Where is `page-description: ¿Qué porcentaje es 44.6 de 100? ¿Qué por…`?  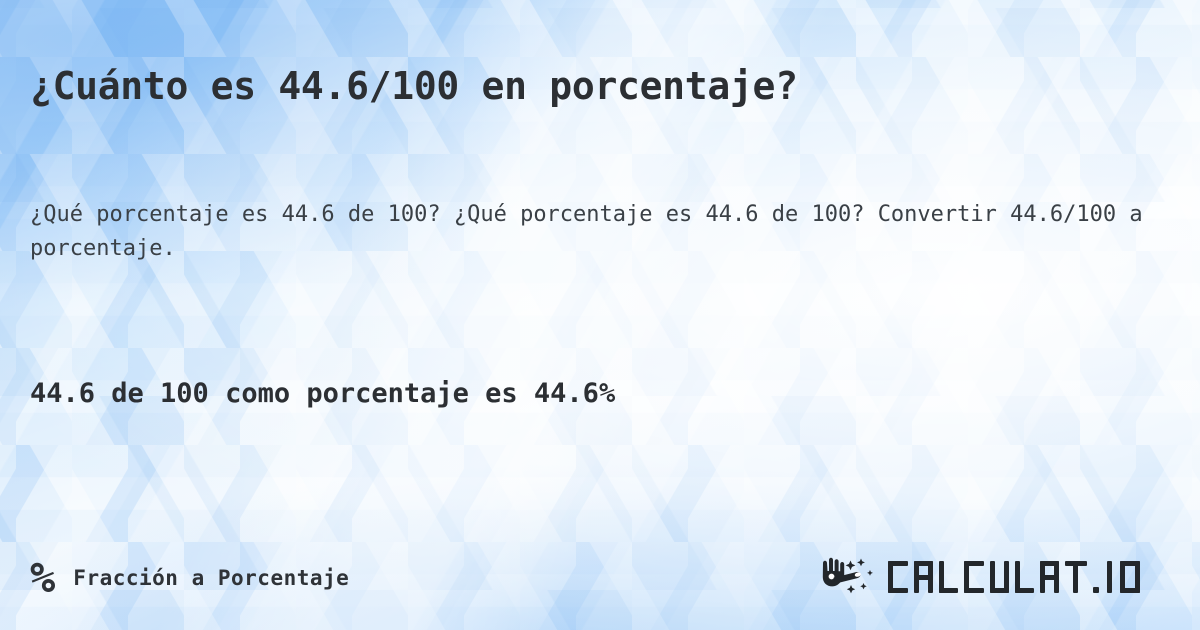
page-description: ¿Qué porcentaje es 44.6 de 100? ¿Qué por… is located at coordinates (586, 231).